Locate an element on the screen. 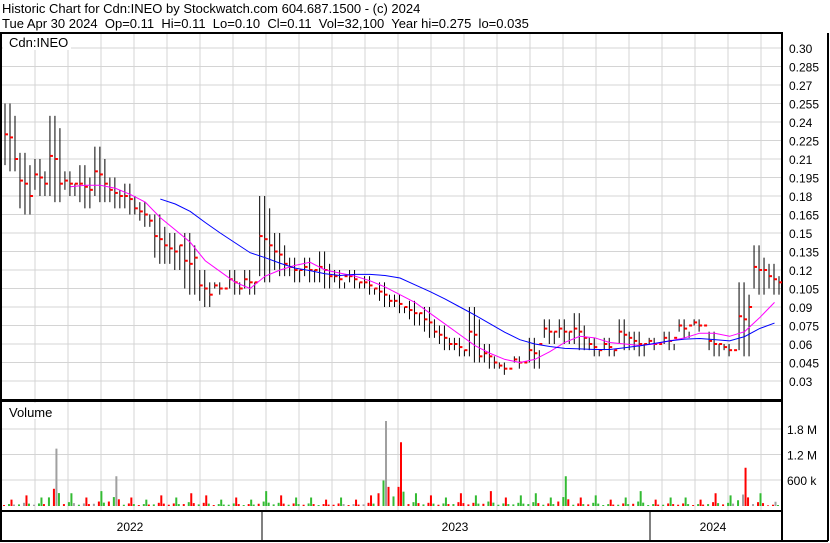 This screenshot has height=543, width=830. year-label: 2023 is located at coordinates (455, 527).